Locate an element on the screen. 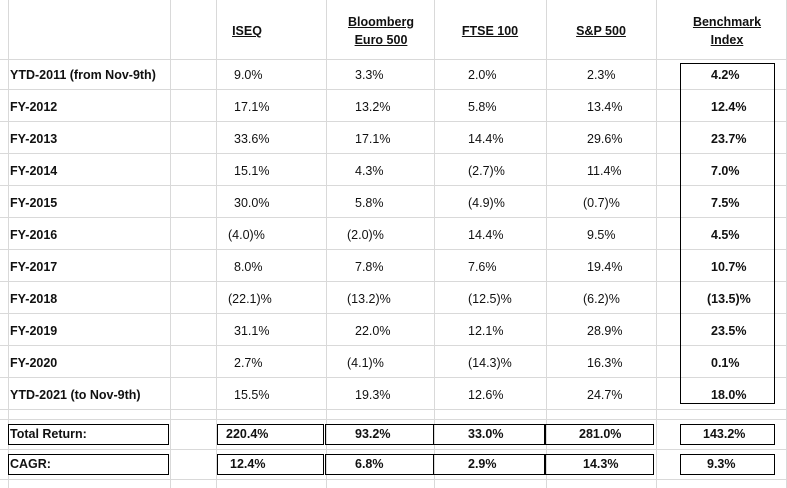 This screenshot has width=787, height=488. row-label-cell: FY-2012 is located at coordinates (34, 107).